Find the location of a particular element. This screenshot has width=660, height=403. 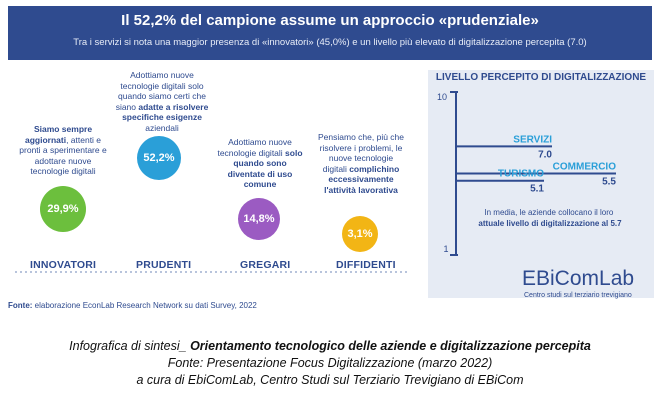

segment-circle-innovatori: 29,9% is located at coordinates (63, 209).